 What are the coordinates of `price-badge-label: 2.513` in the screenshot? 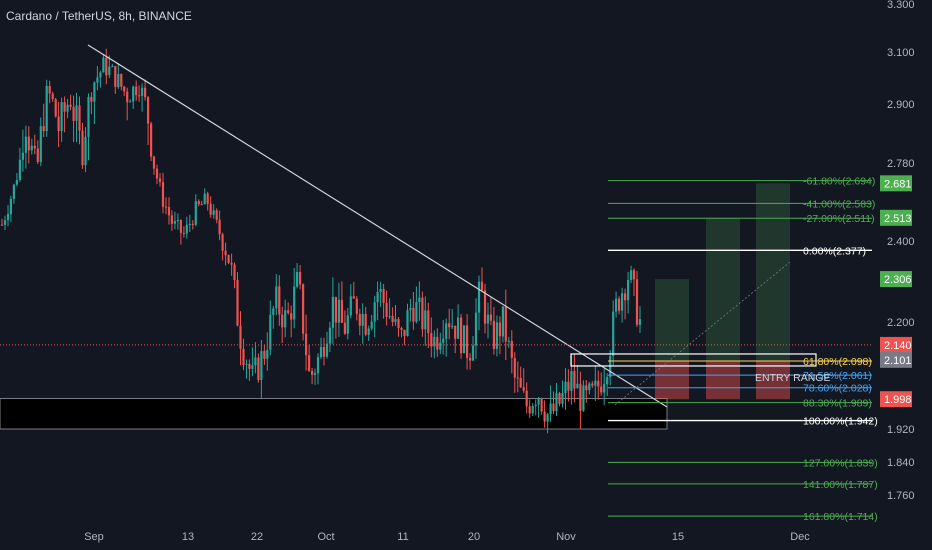 It's located at (898, 219).